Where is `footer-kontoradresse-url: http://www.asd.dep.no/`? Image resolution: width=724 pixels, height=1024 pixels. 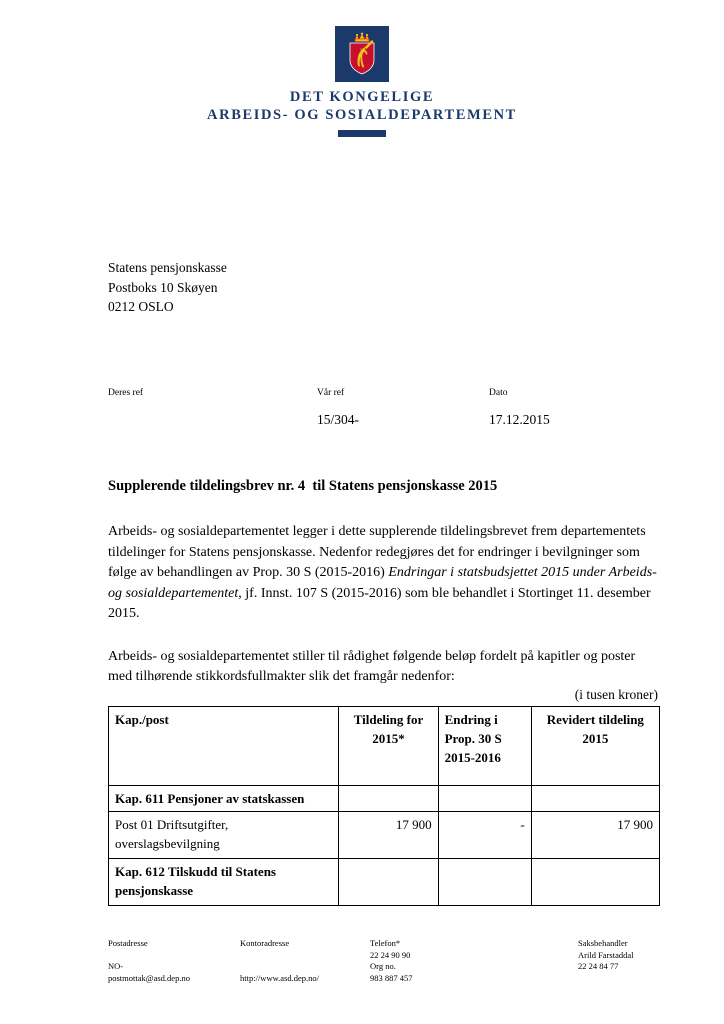 footer-kontoradresse-url: http://www.asd.dep.no/ is located at coordinates (280, 977).